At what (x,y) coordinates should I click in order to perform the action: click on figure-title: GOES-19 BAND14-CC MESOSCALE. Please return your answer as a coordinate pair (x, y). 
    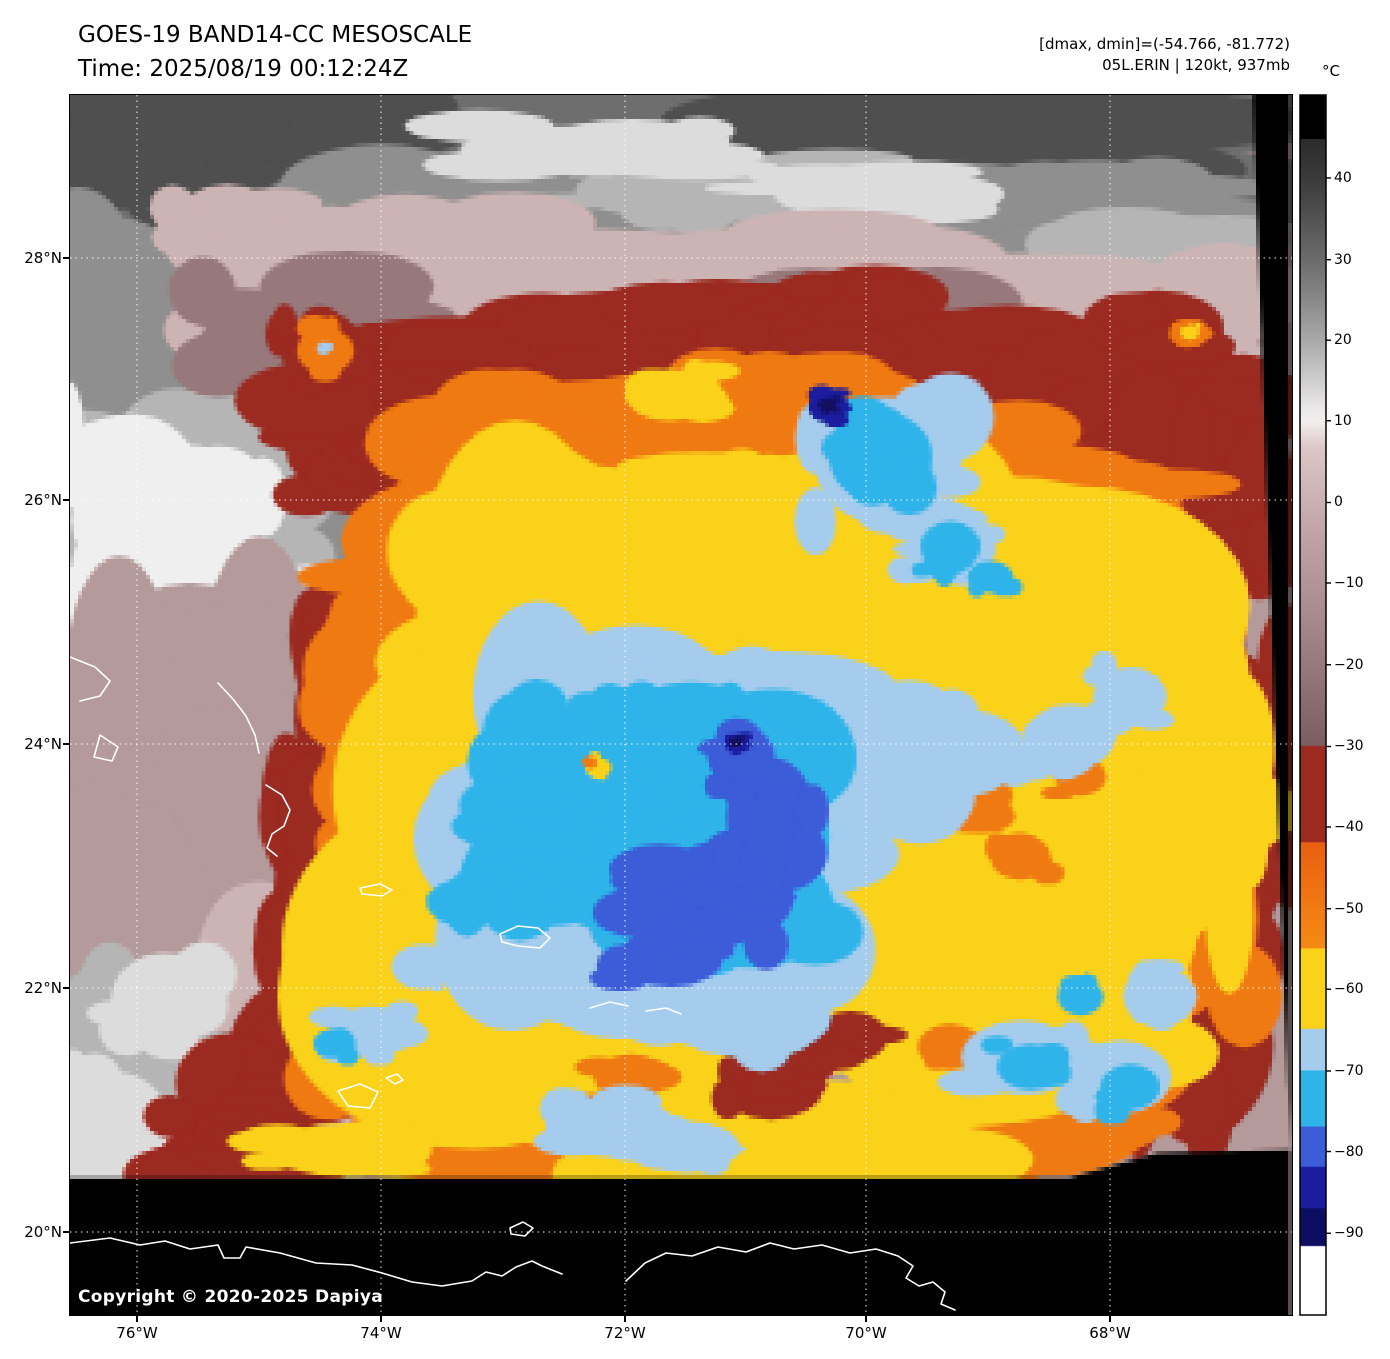
    Looking at the image, I should click on (275, 35).